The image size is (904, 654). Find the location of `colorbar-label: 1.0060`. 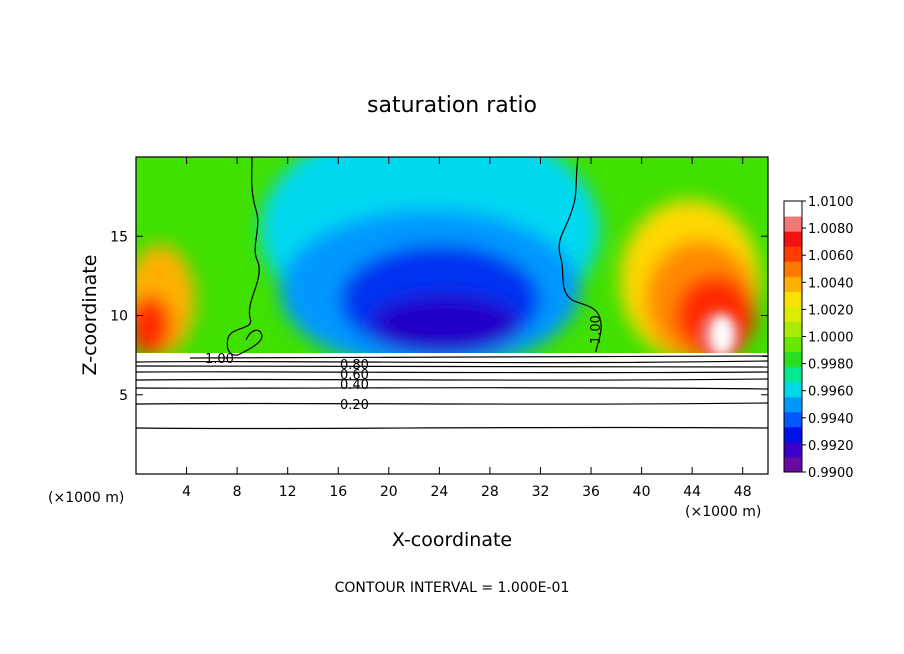

colorbar-label: 1.0060 is located at coordinates (831, 256).